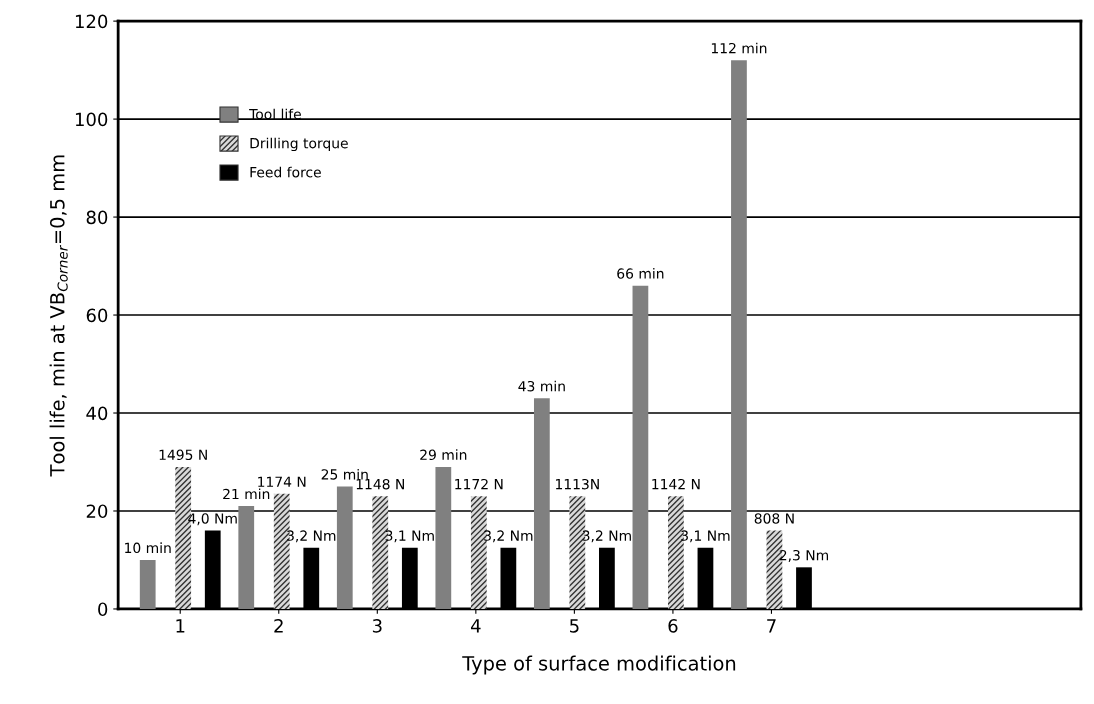  I want to click on y-tick-label: 40, so click(97, 413).